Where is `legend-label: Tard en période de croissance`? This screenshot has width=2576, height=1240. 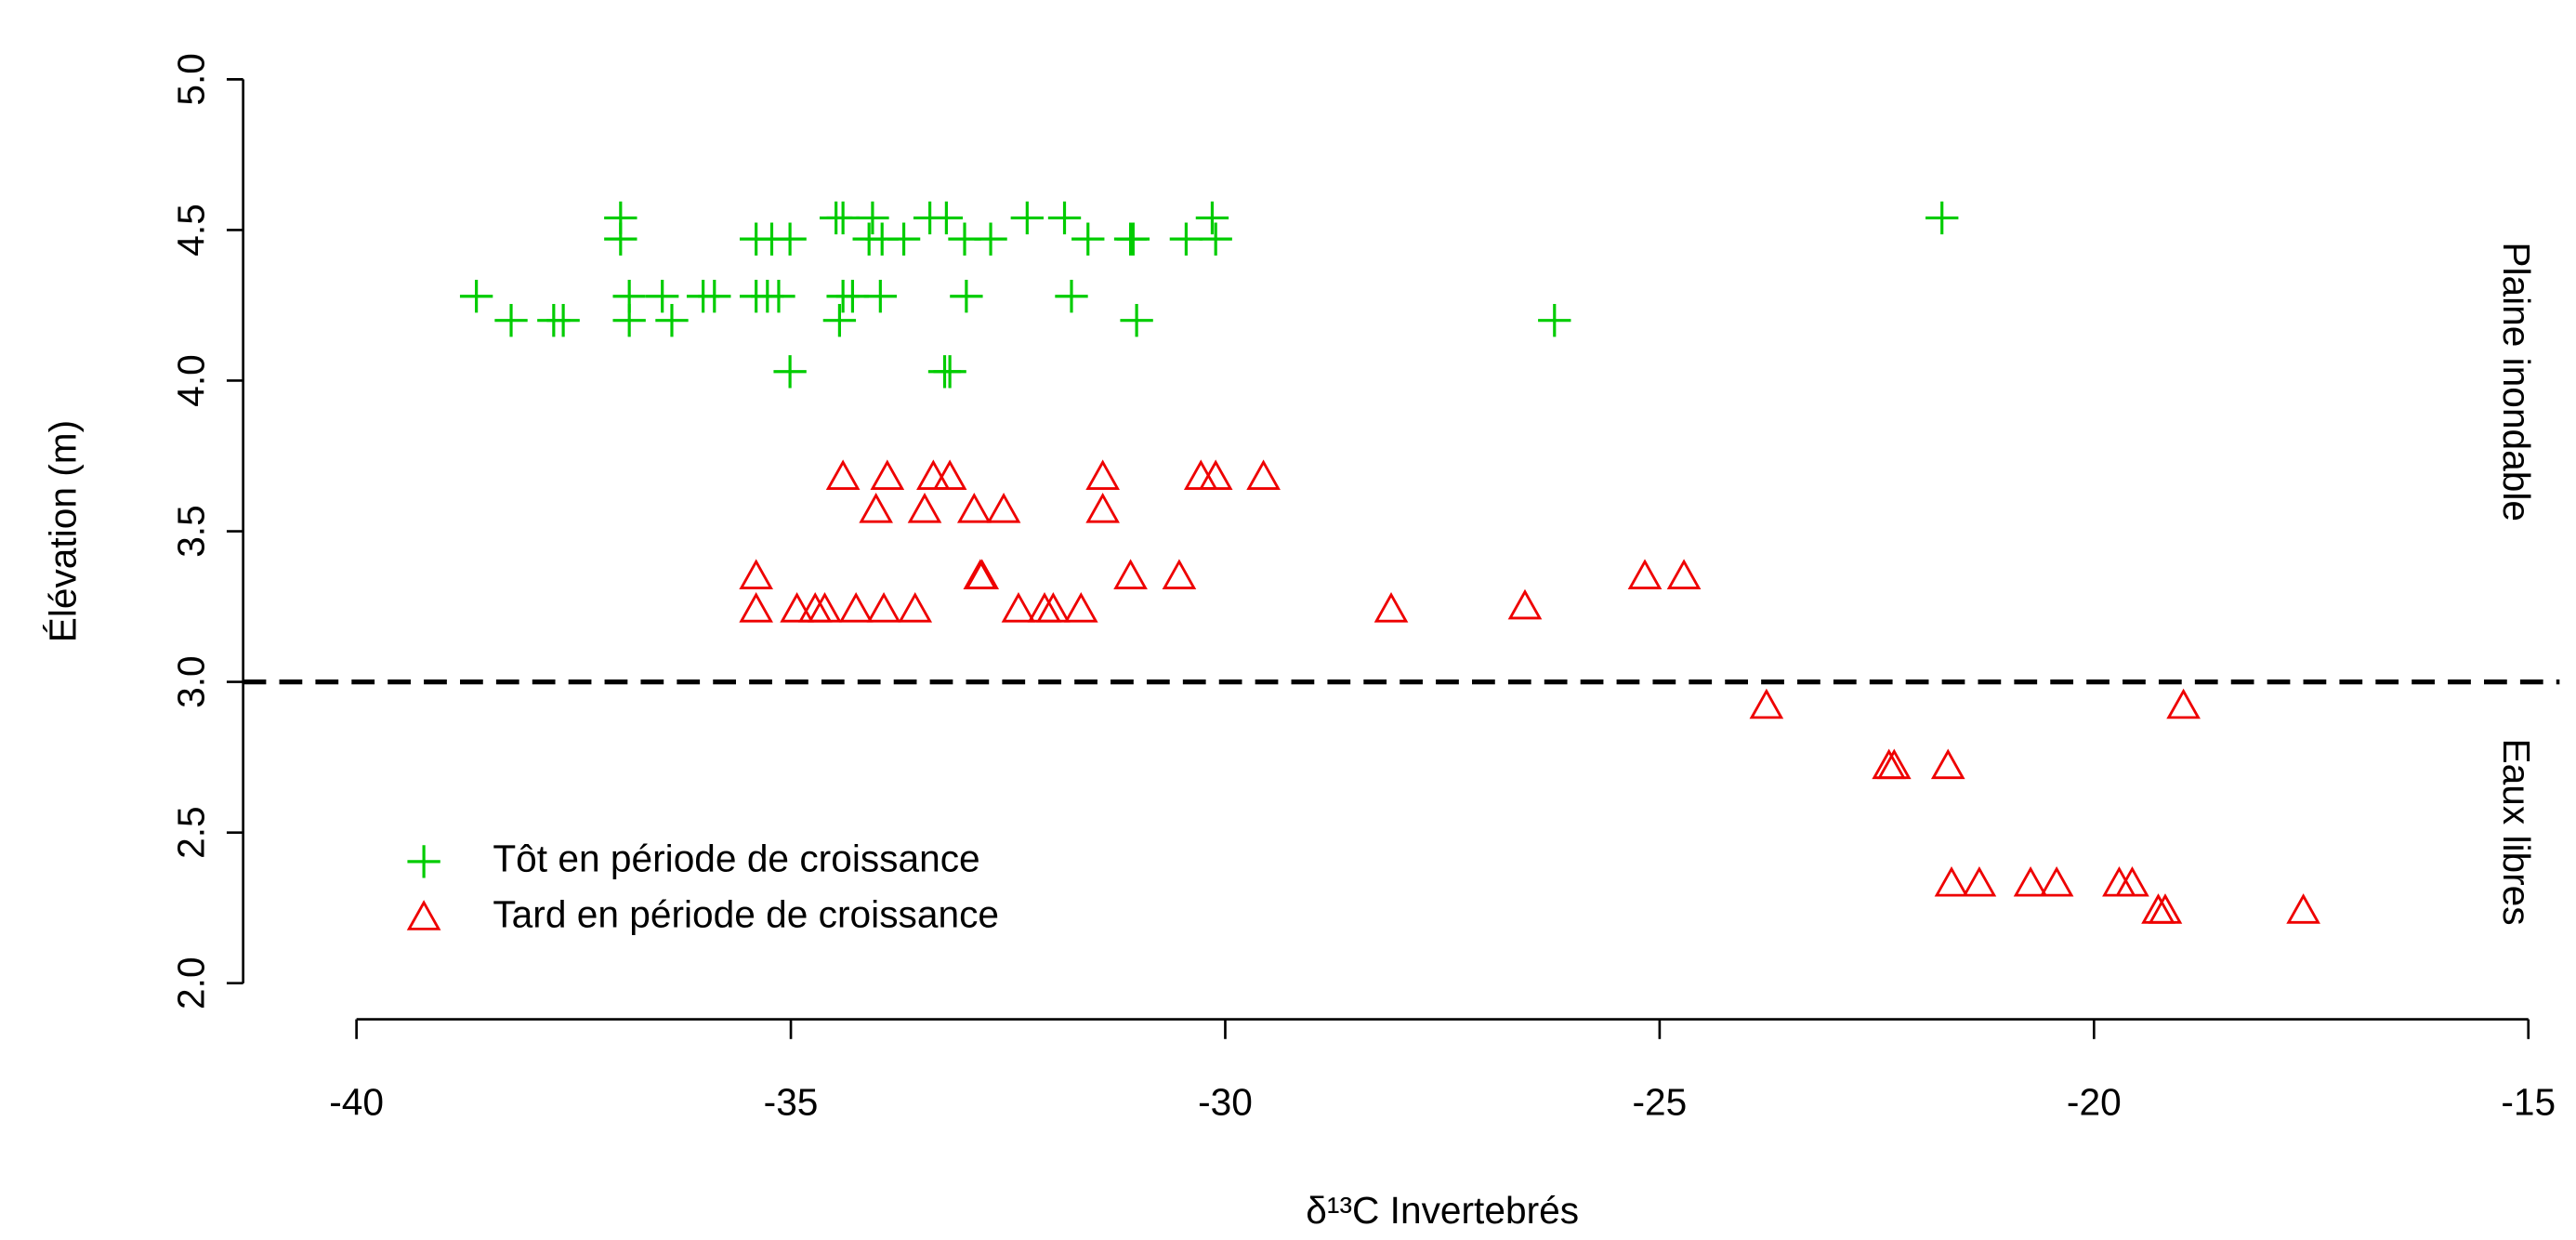 legend-label: Tard en période de croissance is located at coordinates (746, 914).